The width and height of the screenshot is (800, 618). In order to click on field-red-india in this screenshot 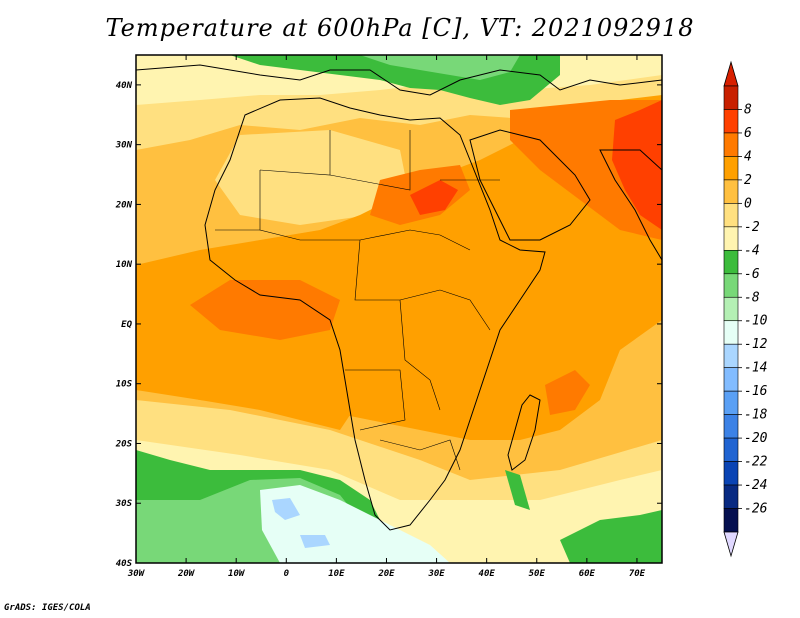, I will do `click(637, 165)`.